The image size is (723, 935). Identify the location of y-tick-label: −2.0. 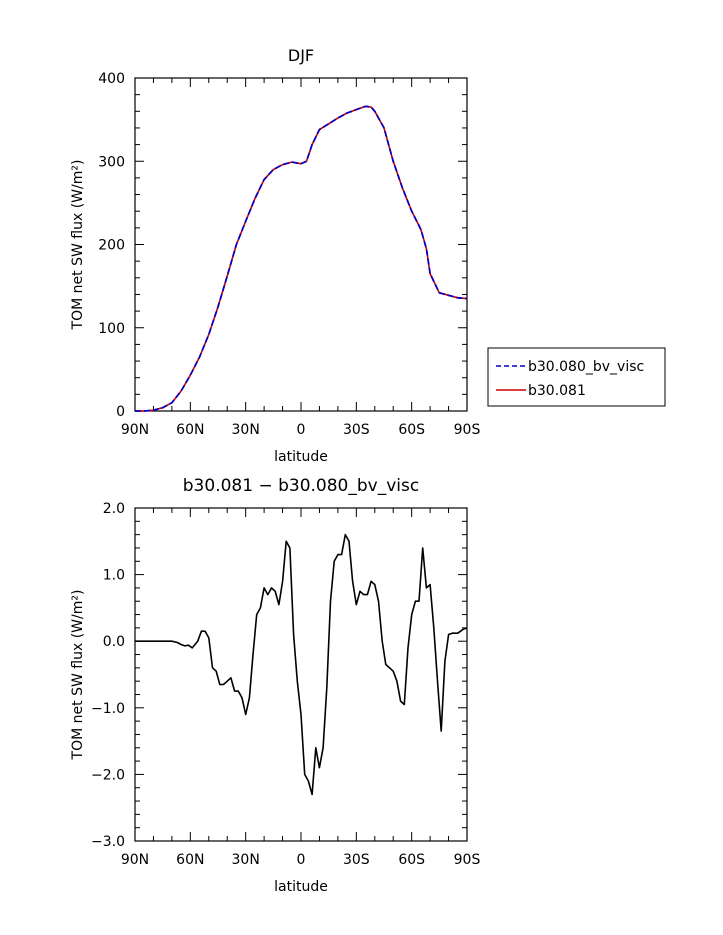
(108, 775).